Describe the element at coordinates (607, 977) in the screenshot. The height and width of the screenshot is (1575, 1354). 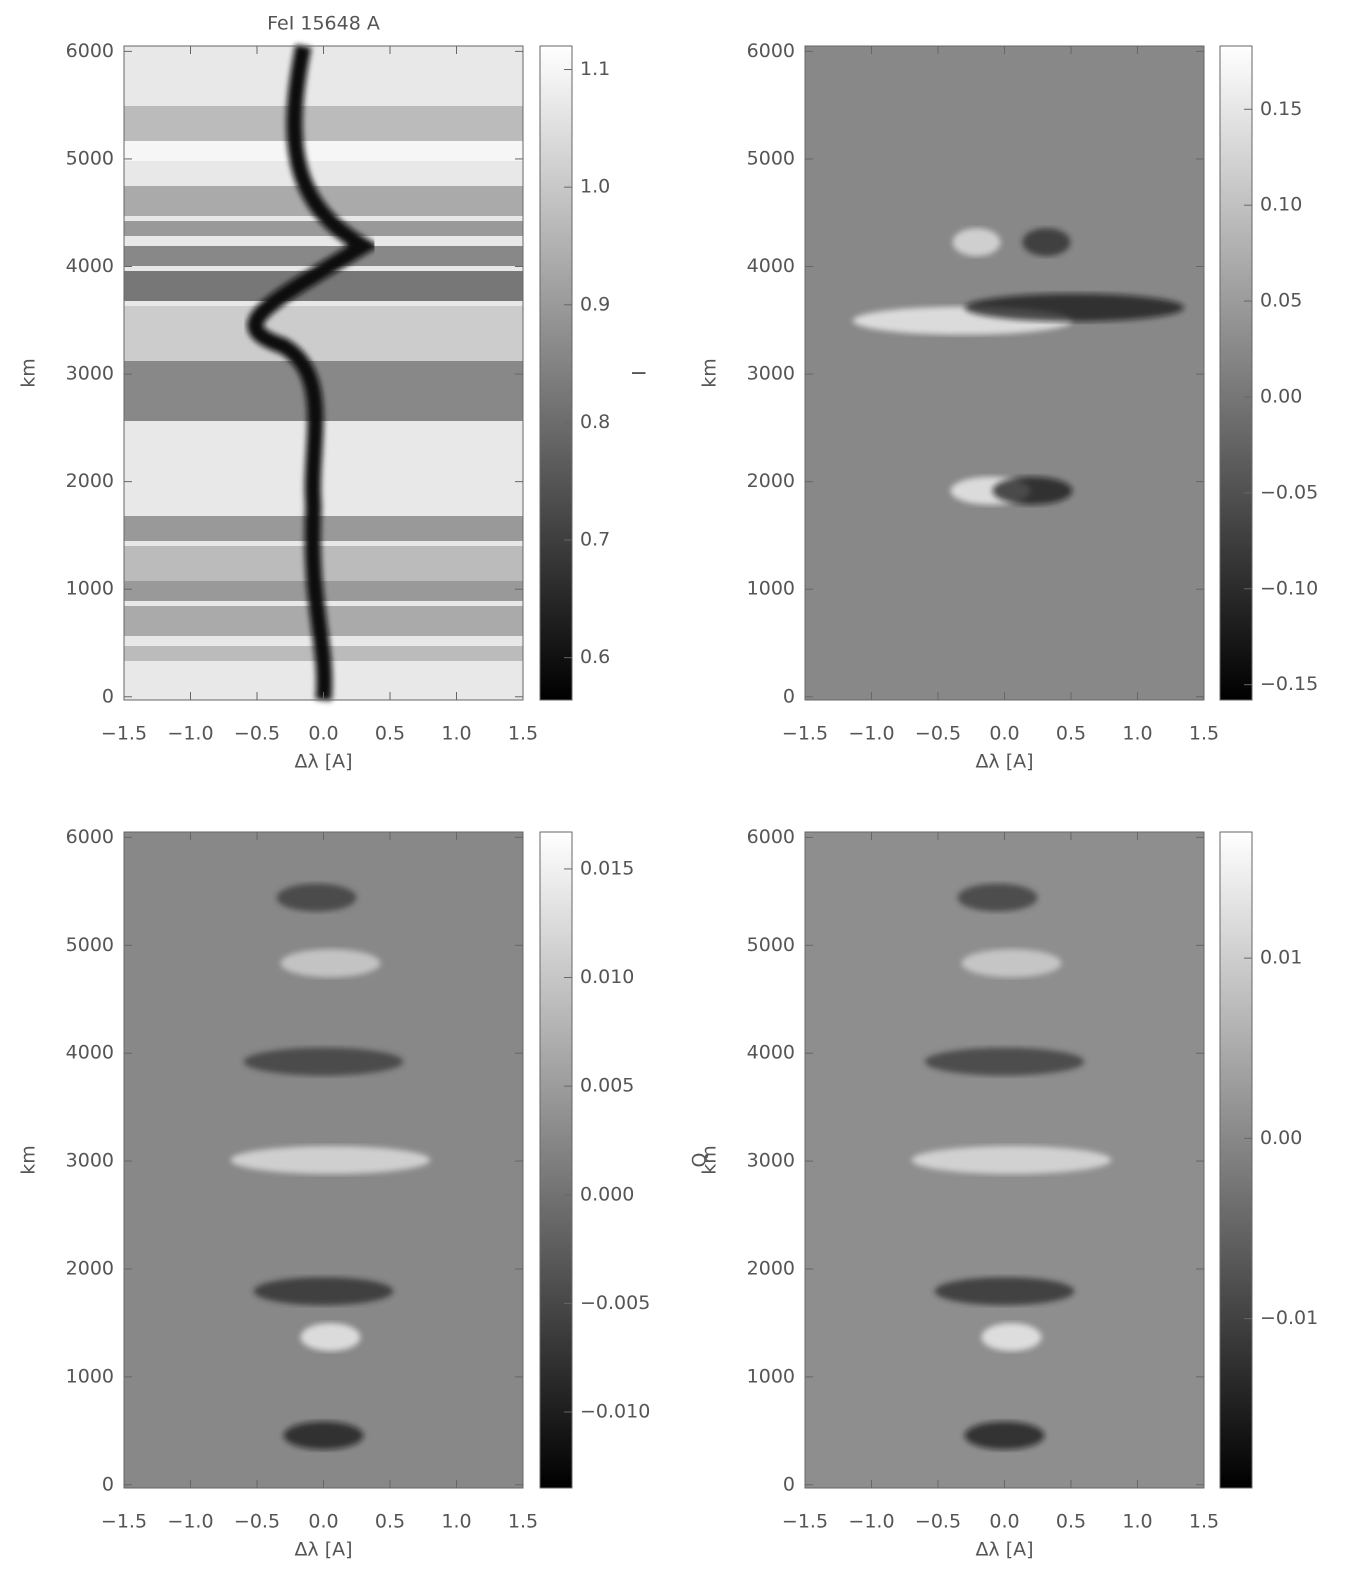
I see `colorbar-tick-label: 0.010` at that location.